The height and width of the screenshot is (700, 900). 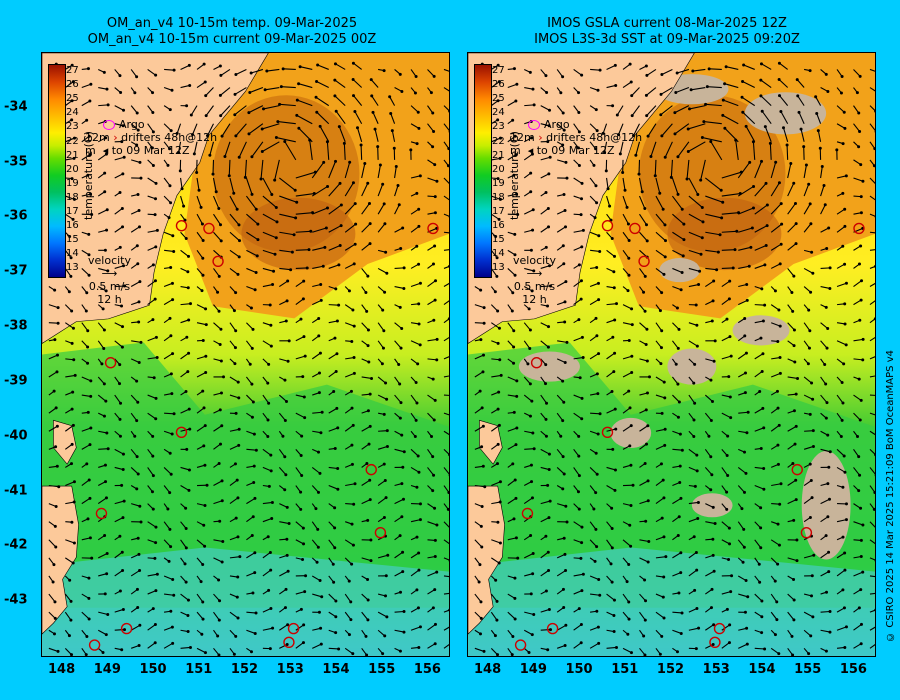 I want to click on y-tick-label: -35, so click(x=16, y=162).